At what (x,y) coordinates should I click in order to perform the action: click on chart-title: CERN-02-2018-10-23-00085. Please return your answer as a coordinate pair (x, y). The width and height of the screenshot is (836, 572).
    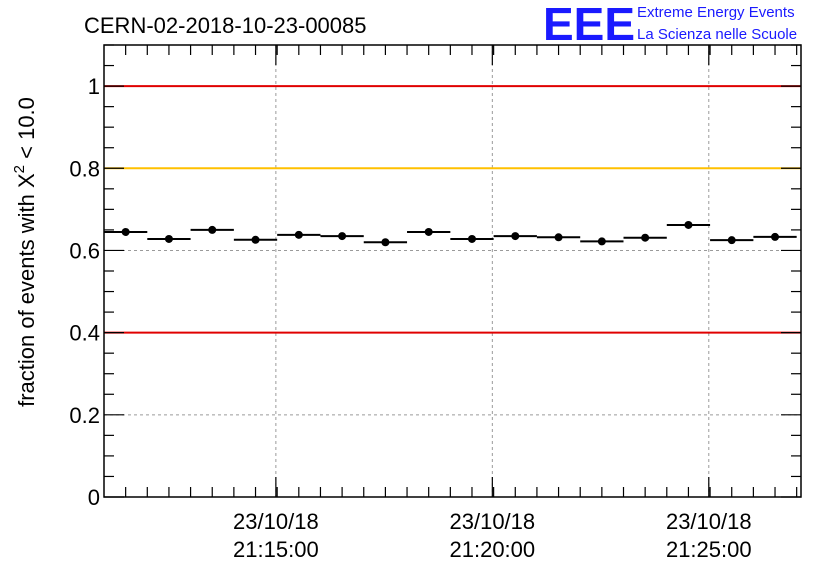
    Looking at the image, I should click on (225, 25).